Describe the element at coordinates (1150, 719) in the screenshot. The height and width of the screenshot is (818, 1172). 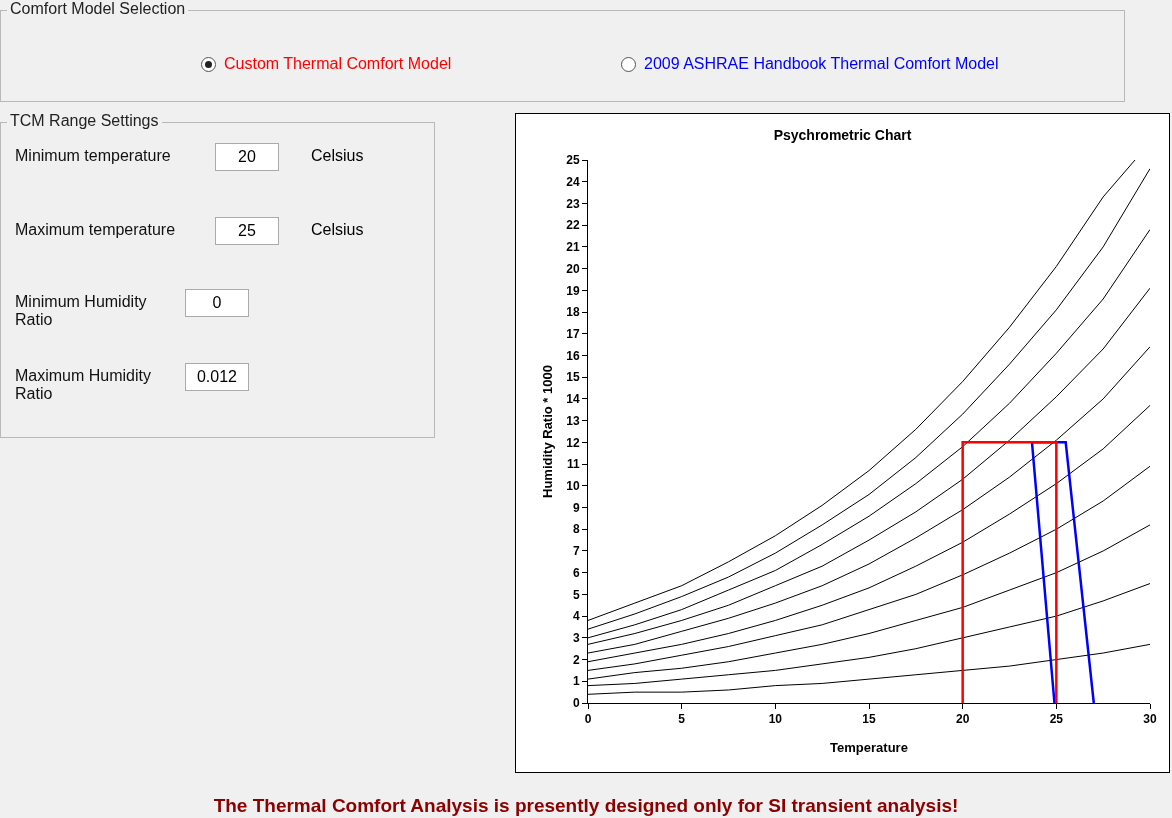
I see `x-tick-label: 30` at that location.